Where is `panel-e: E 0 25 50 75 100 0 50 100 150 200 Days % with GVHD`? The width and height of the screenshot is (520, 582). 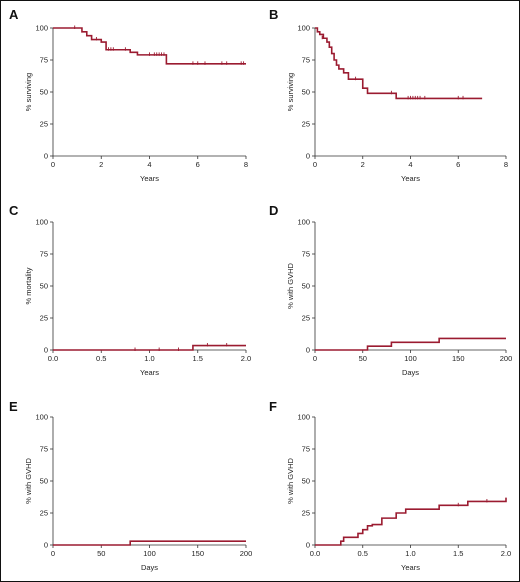 panel-e: E 0 25 50 75 100 0 50 100 150 200 Days % with GVHD is located at coordinates (130, 485).